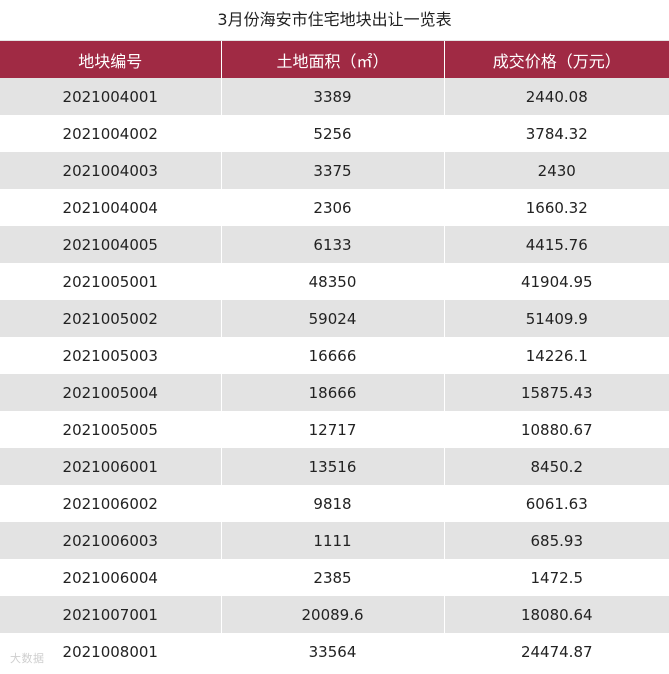 The height and width of the screenshot is (674, 669). I want to click on cell-land-area: 16666, so click(333, 355).